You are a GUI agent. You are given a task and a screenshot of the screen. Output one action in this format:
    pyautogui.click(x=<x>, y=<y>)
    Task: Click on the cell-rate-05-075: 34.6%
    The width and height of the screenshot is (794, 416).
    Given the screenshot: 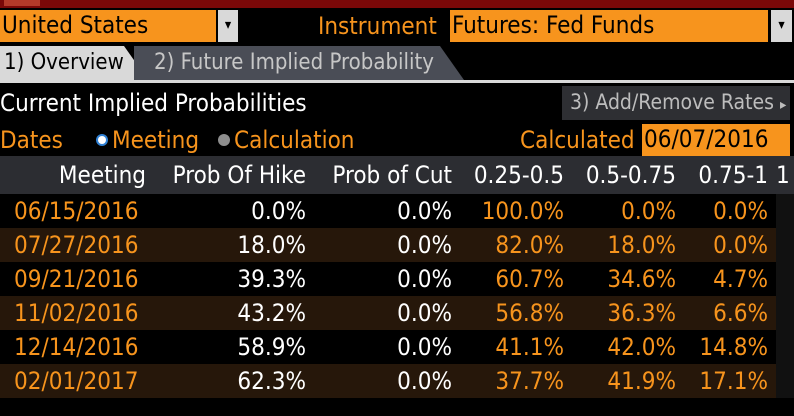 What is the action you would take?
    pyautogui.click(x=641, y=279)
    